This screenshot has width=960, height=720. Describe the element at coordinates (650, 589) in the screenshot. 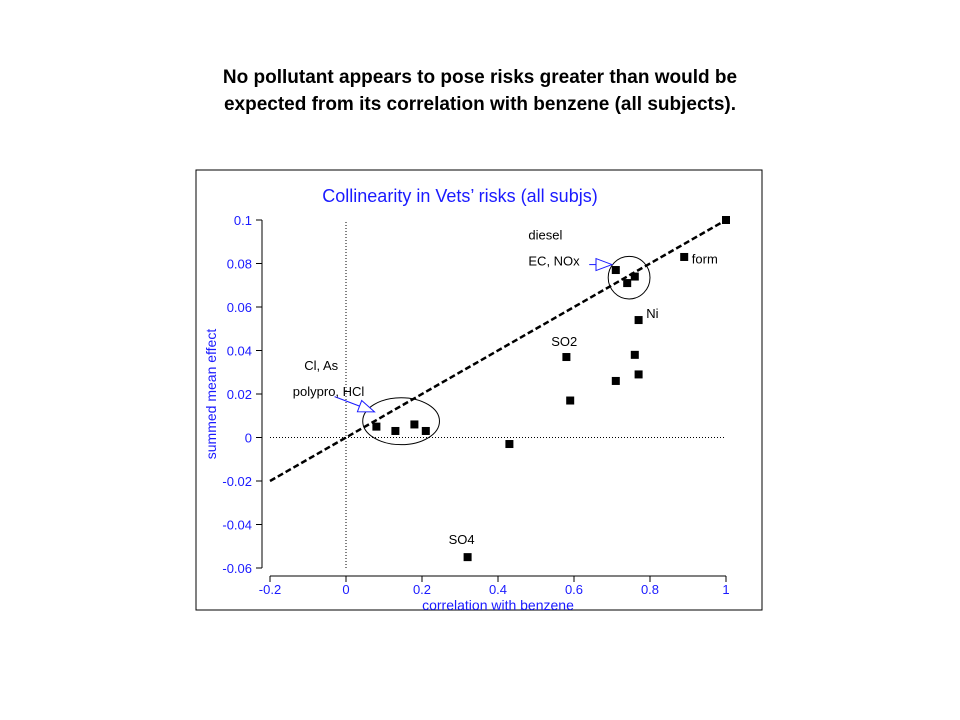

I see `x-tick-label: 0.8` at that location.